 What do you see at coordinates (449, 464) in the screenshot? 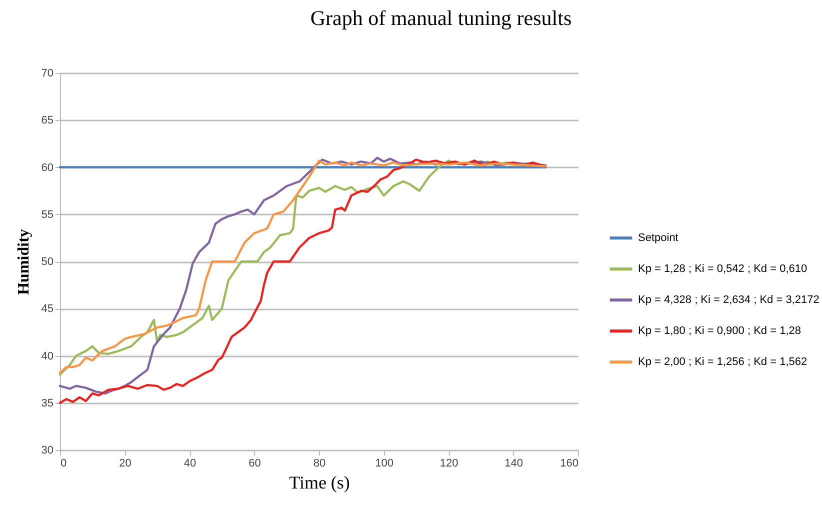
I see `x-tick-label: 120` at bounding box center [449, 464].